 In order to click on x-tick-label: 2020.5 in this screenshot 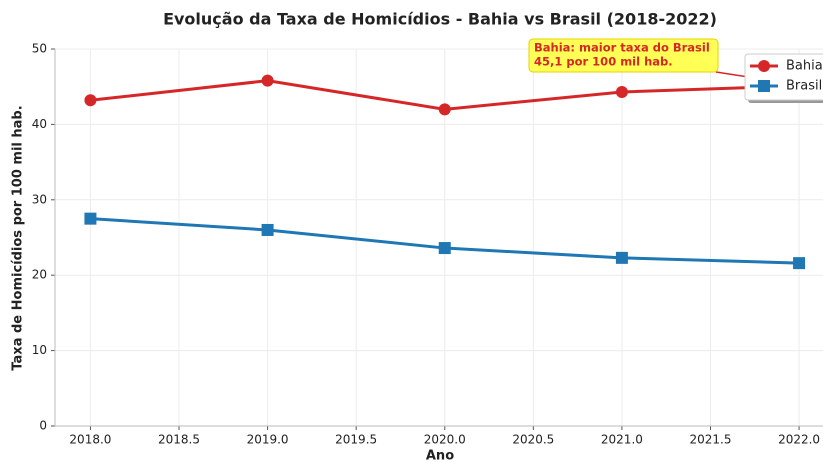, I will do `click(533, 440)`.